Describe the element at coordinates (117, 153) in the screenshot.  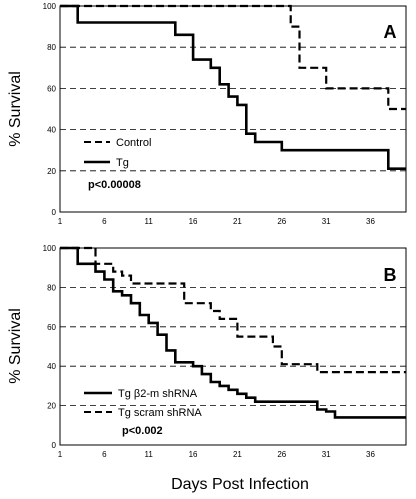
I see `legend: Control Tg` at that location.